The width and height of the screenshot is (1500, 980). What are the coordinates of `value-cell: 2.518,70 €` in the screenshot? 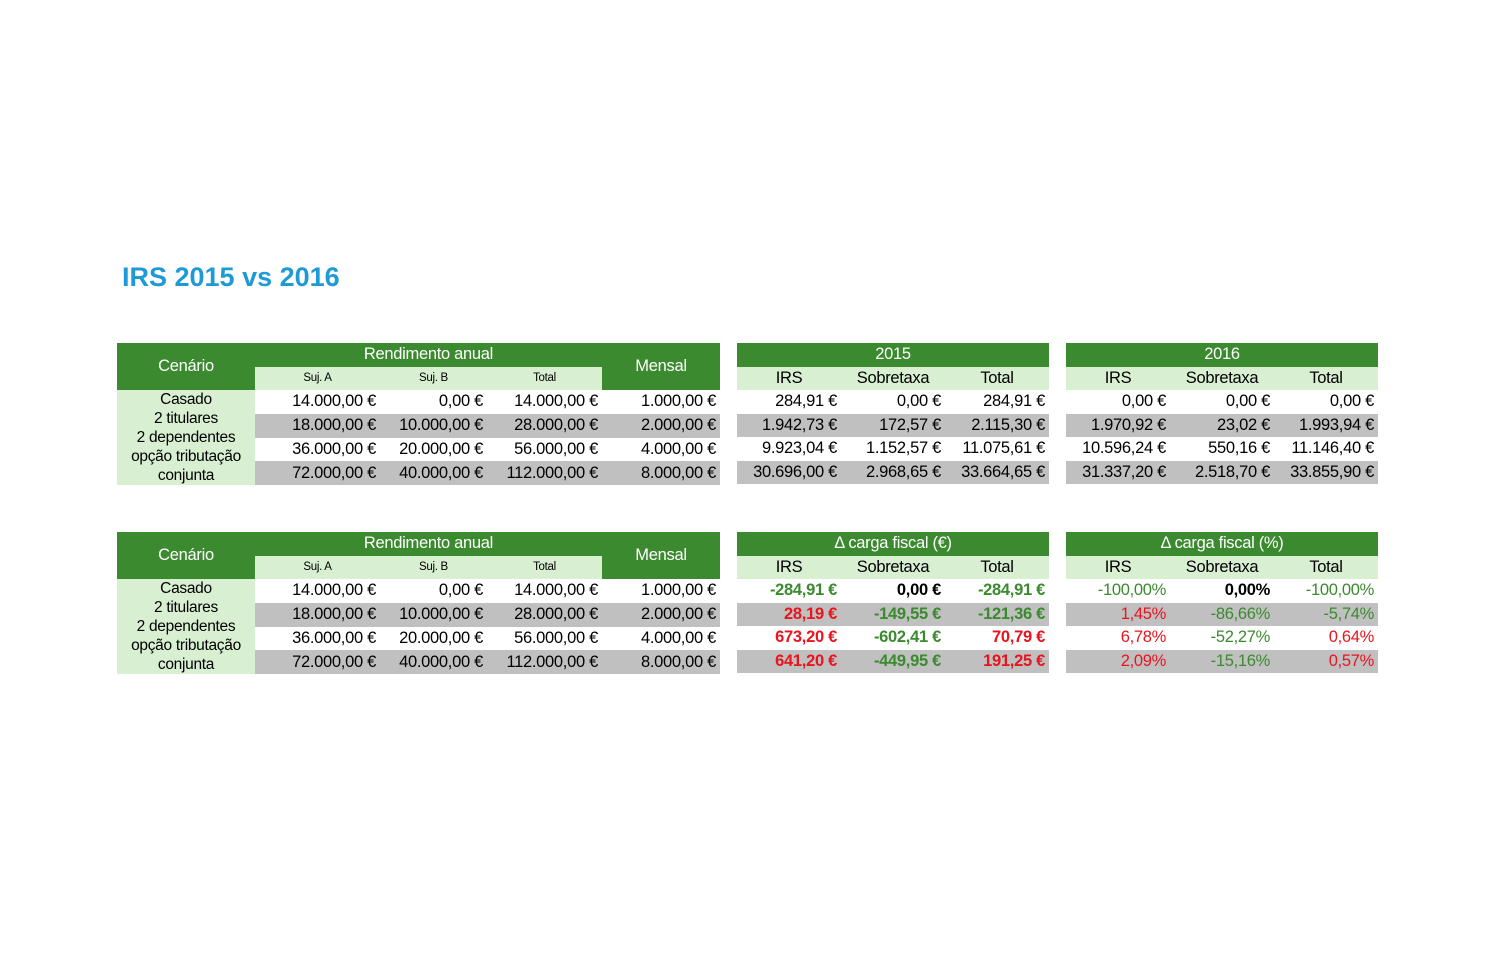 It's located at (1222, 472).